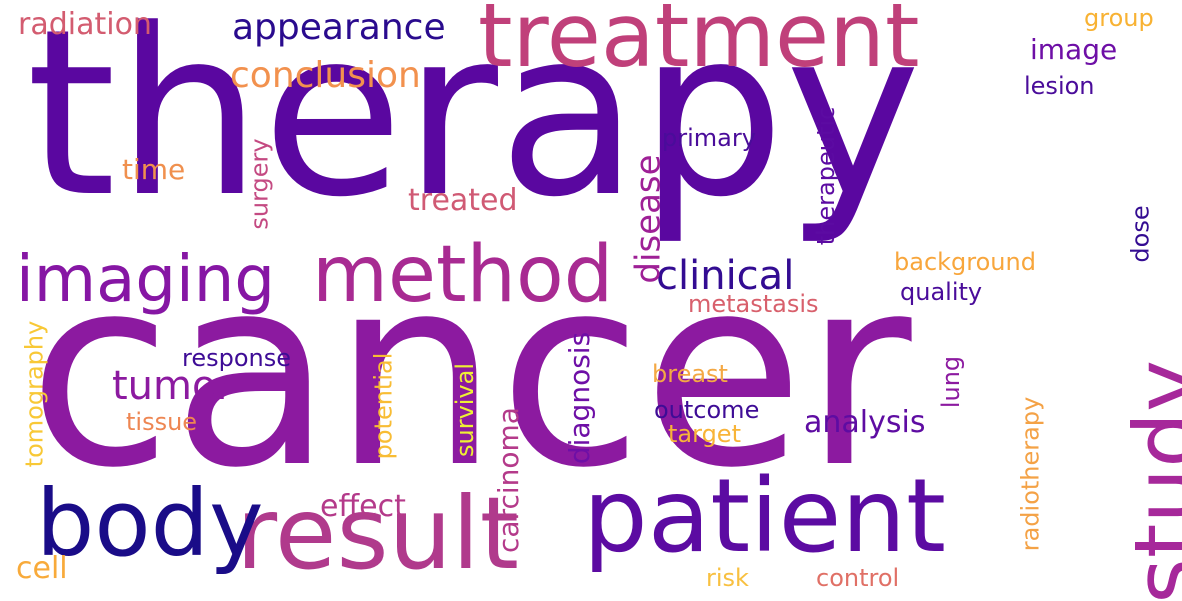 The image size is (1182, 601). What do you see at coordinates (764, 516) in the screenshot?
I see `word-patient: patient` at bounding box center [764, 516].